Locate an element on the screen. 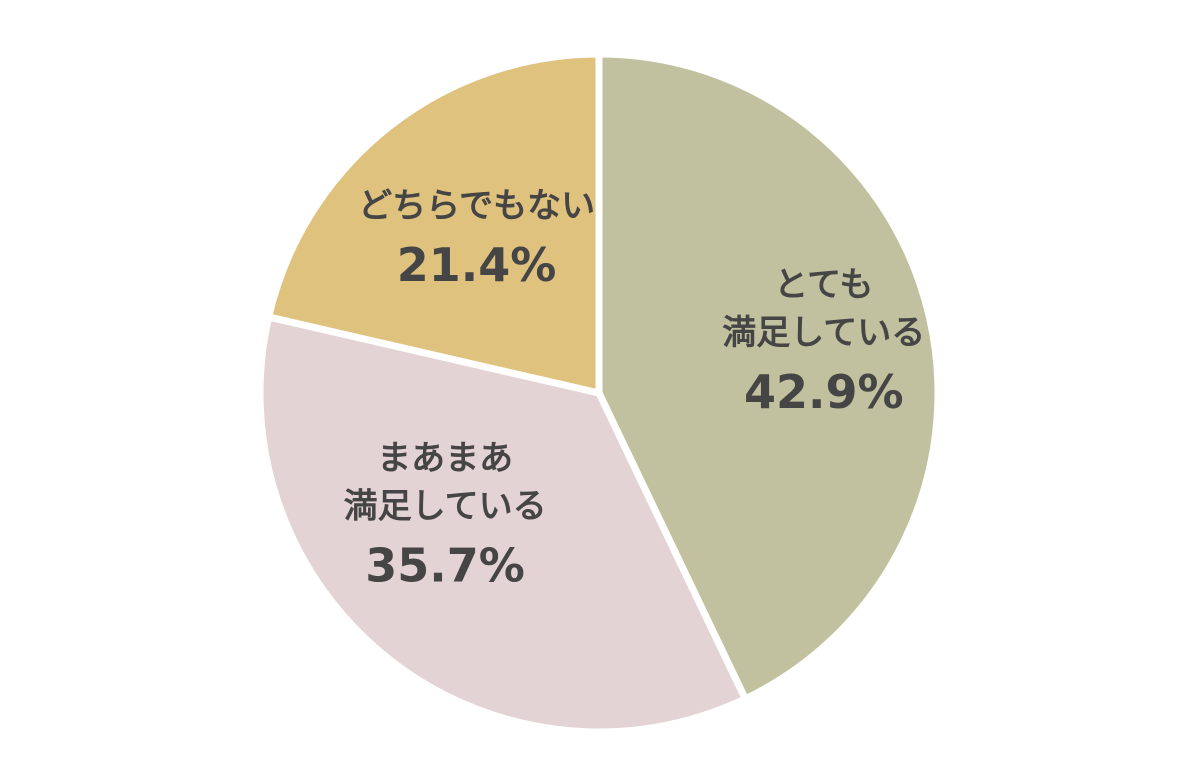 The width and height of the screenshot is (1199, 780). slice-value-label-3: 21.4% is located at coordinates (477, 265).